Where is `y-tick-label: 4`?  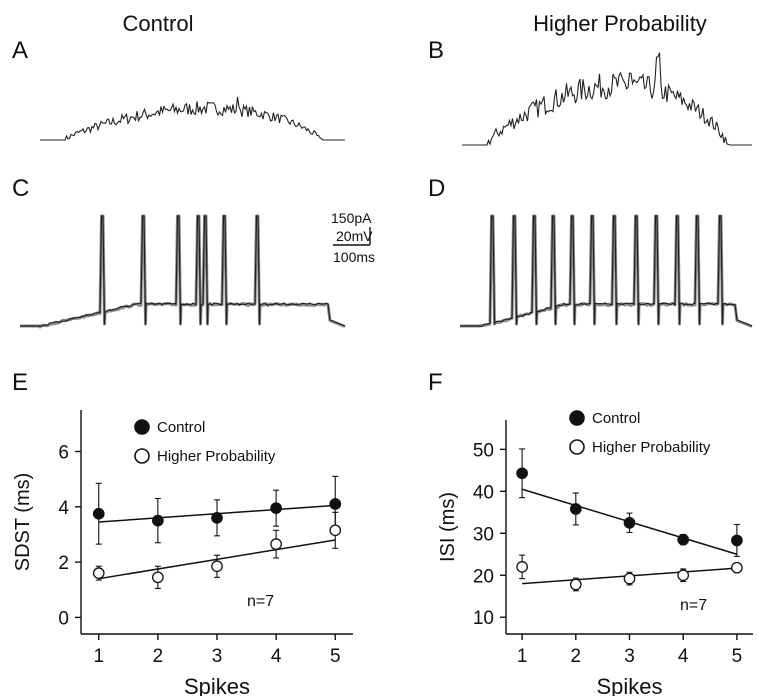
y-tick-label: 4 is located at coordinates (63, 508).